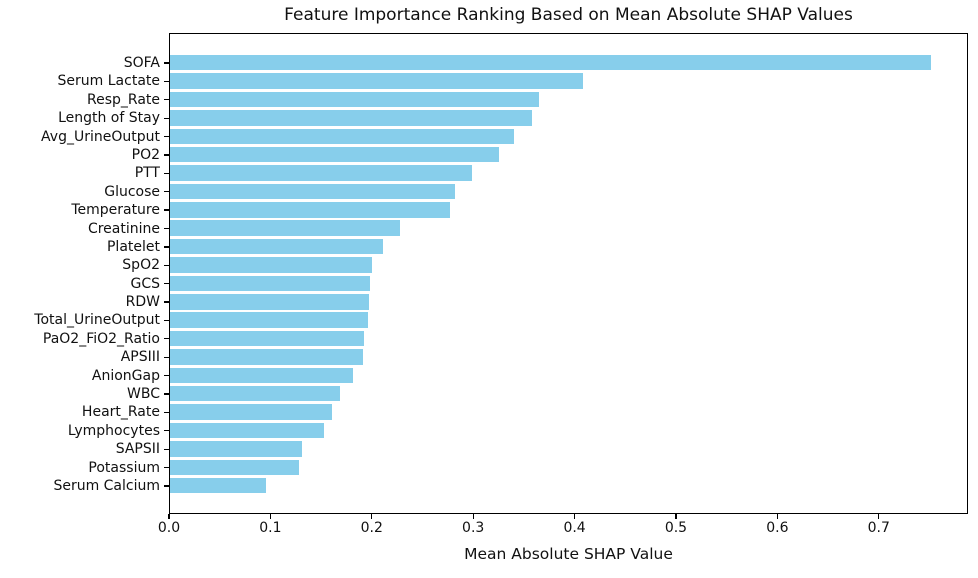 The height and width of the screenshot is (578, 978). Describe the element at coordinates (100, 136) in the screenshot. I see `y-axis-label: Avg_UrineOutput` at that location.